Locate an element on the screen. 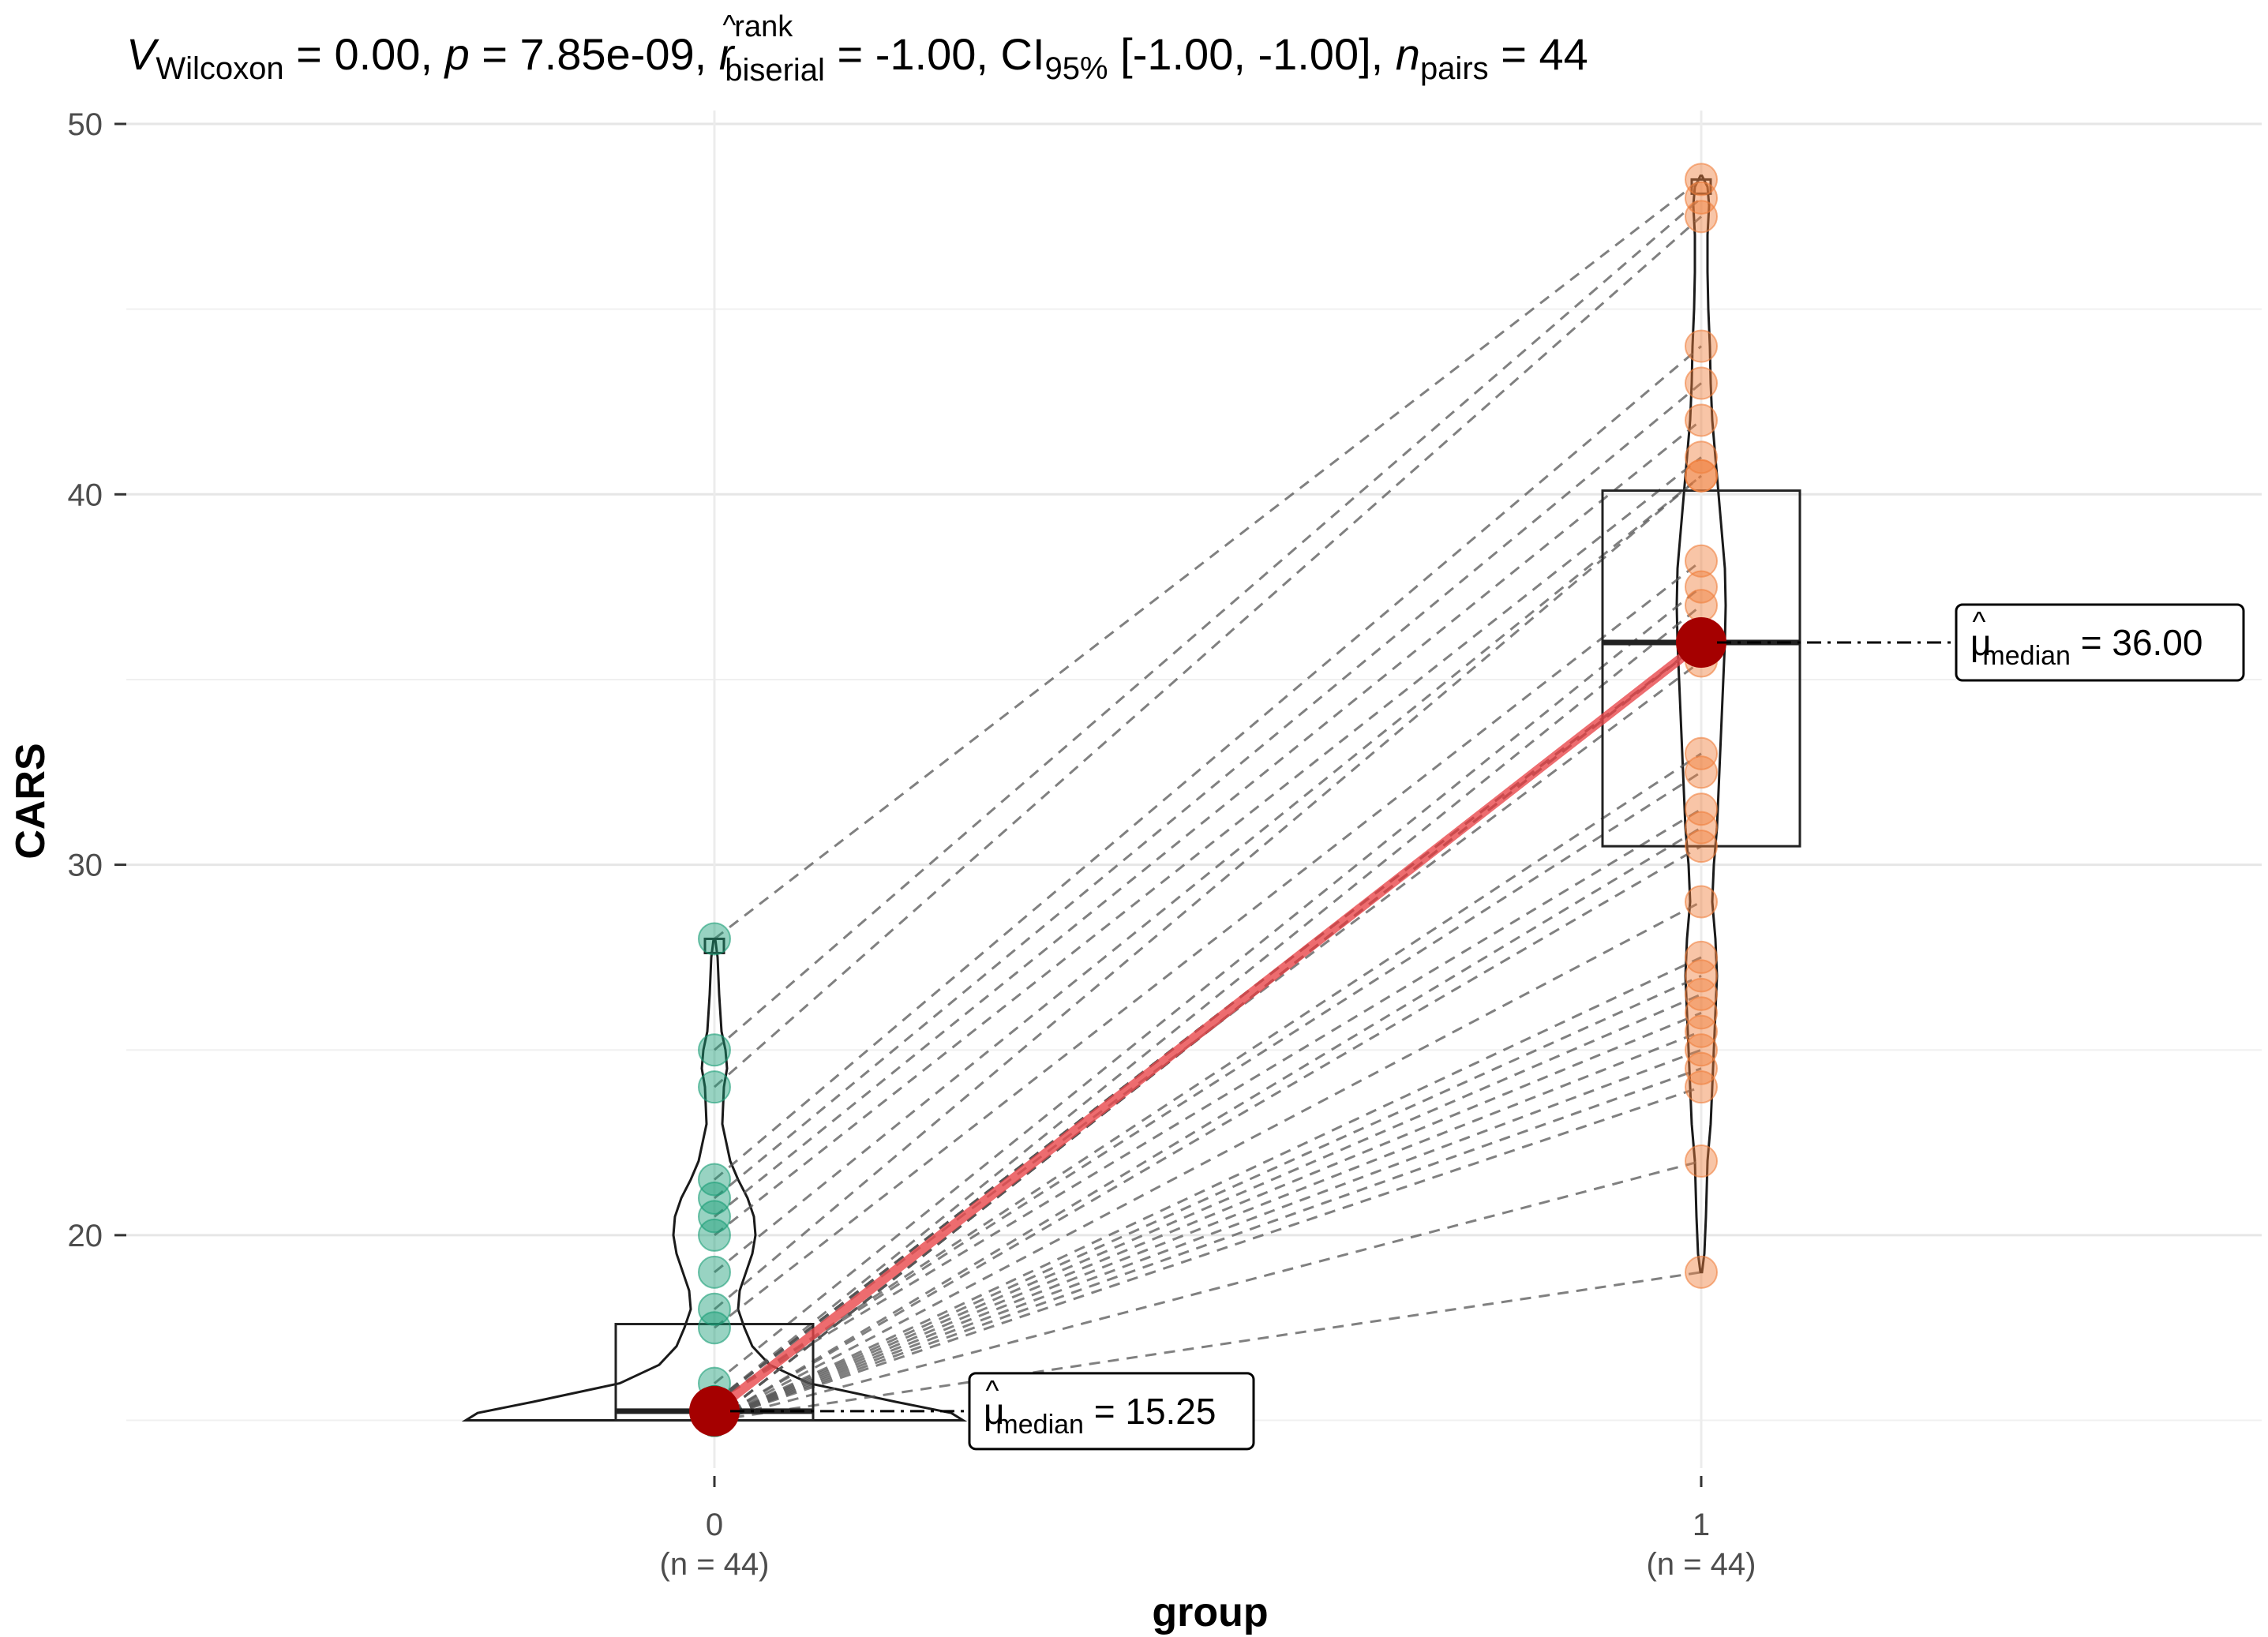 Image resolution: width=2268 pixels, height=1637 pixels. x-tick-label: 0 is located at coordinates (714, 1525).